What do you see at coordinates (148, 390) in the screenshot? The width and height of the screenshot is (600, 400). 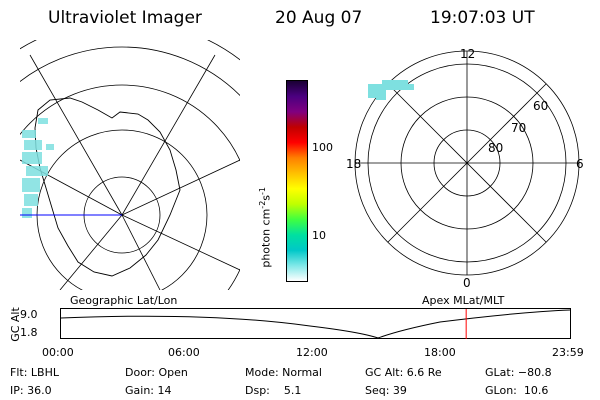 I see `info-gain: Gain: 14` at bounding box center [148, 390].